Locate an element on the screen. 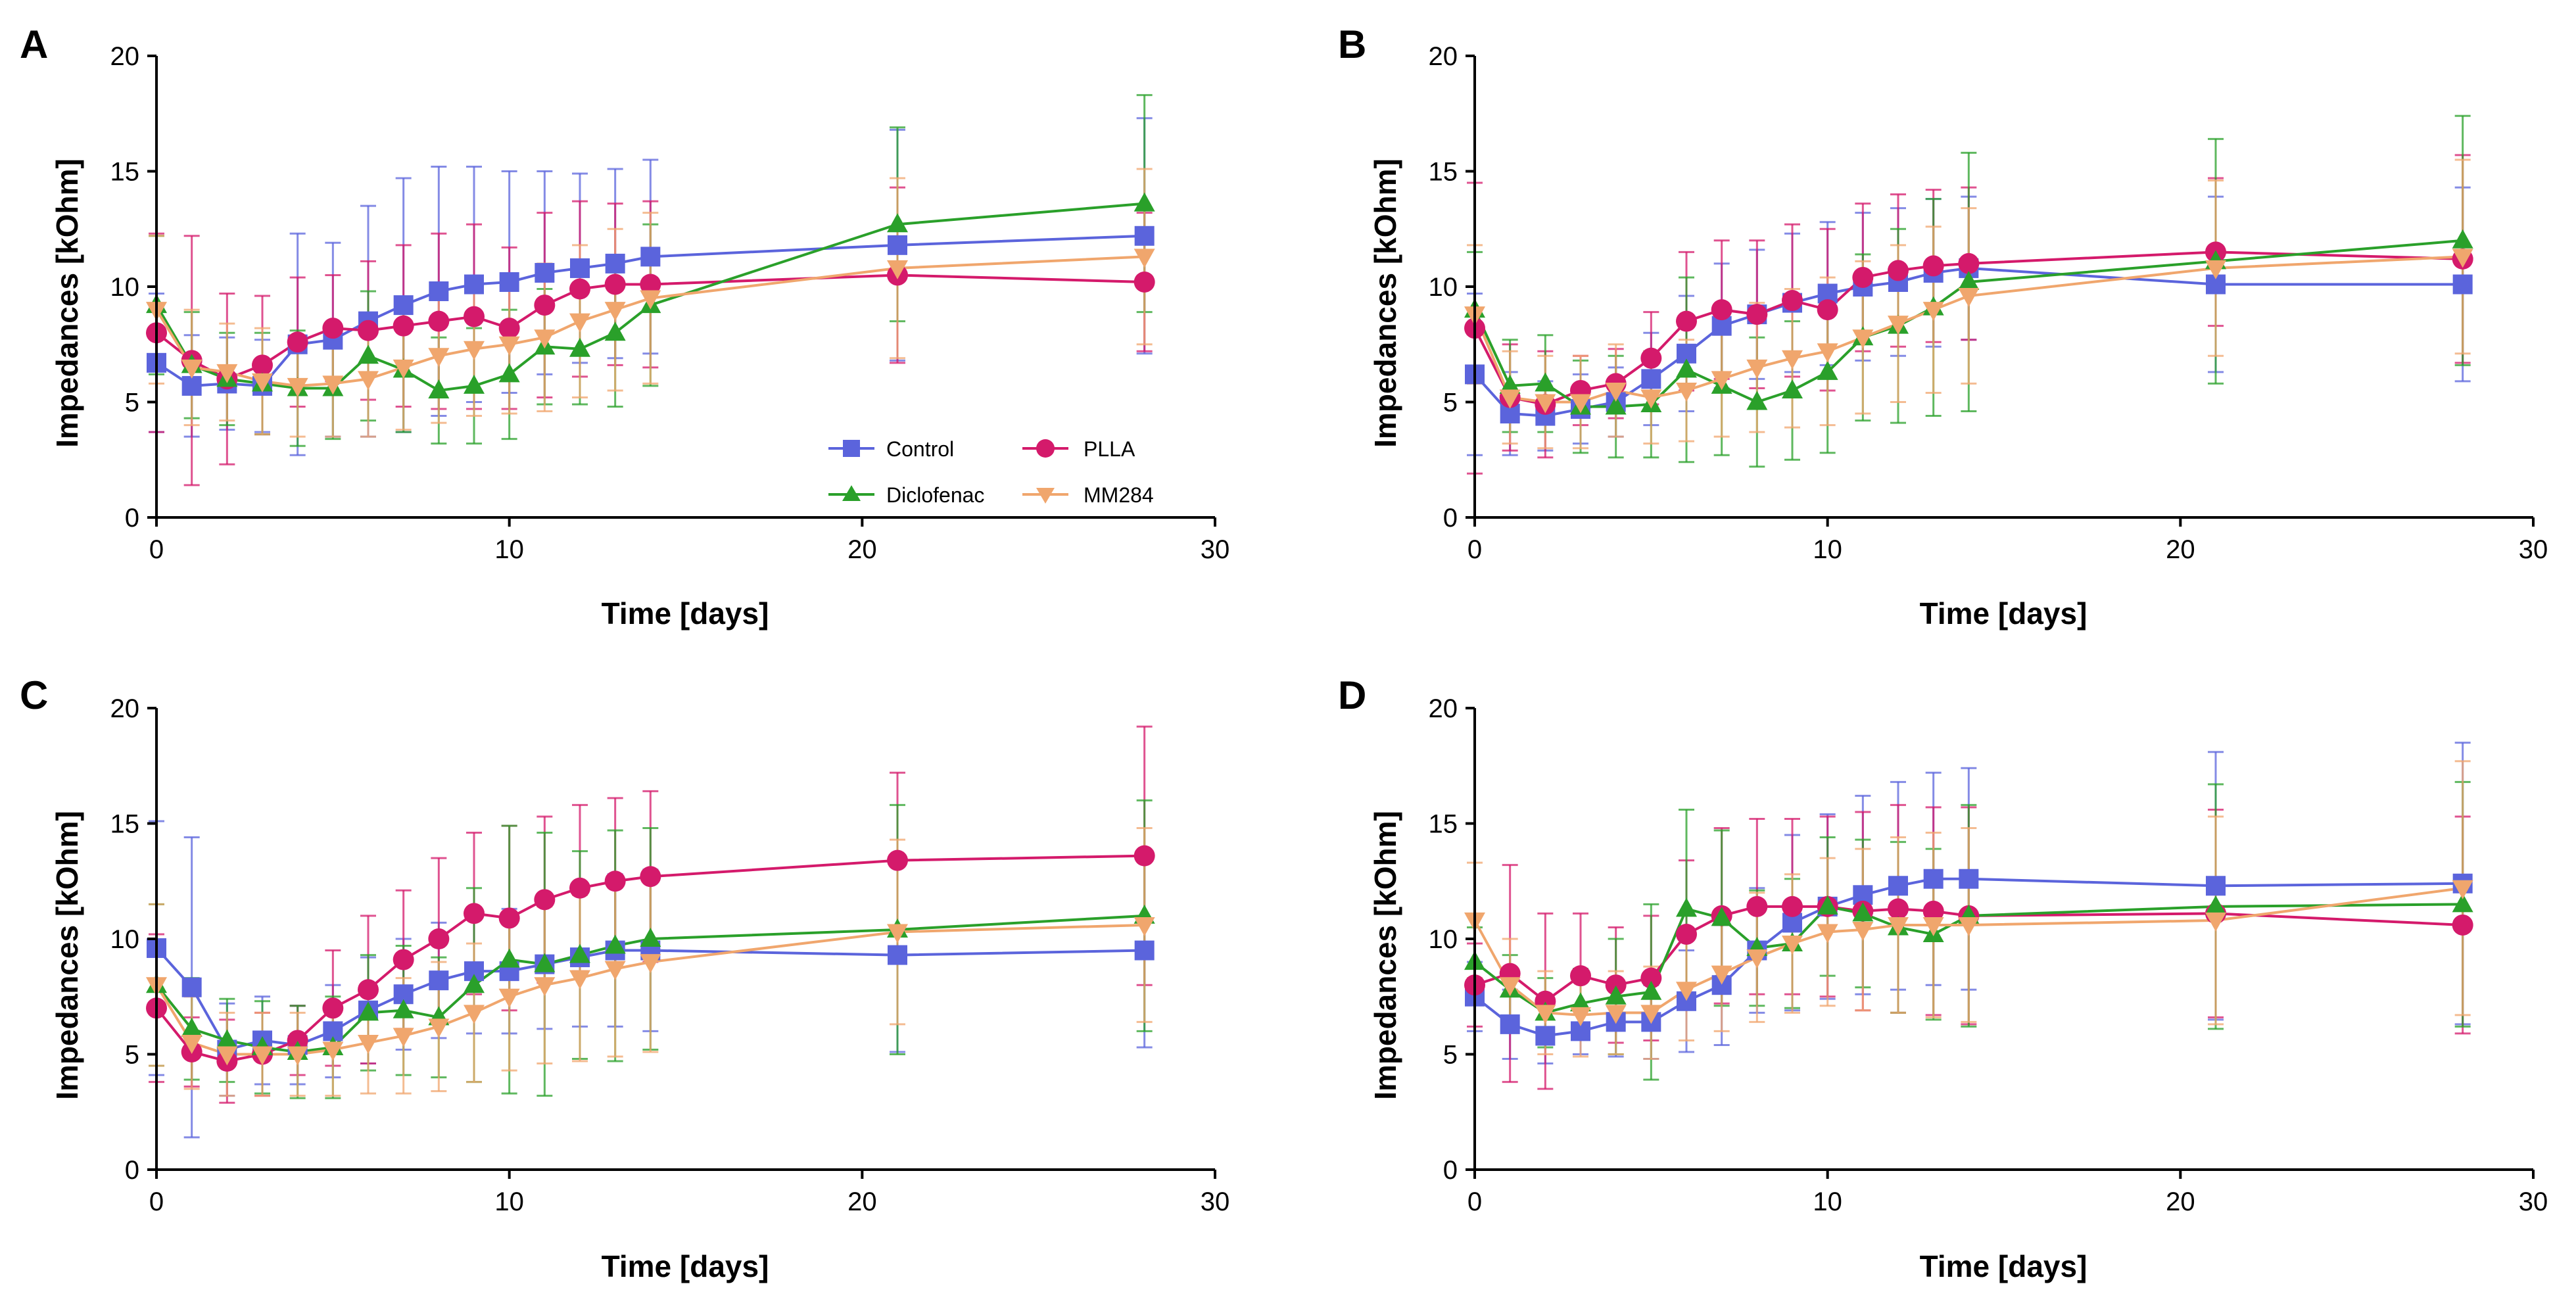  panel-label: C is located at coordinates (34, 695).